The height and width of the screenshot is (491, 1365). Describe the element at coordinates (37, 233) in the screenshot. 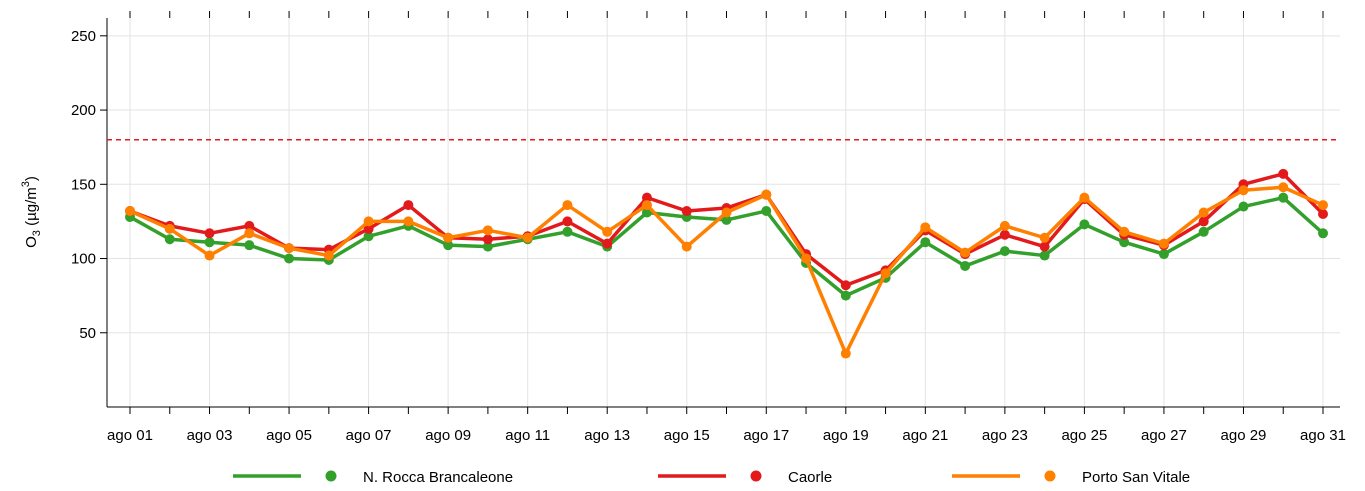

I see `y-label-sub: 3` at that location.